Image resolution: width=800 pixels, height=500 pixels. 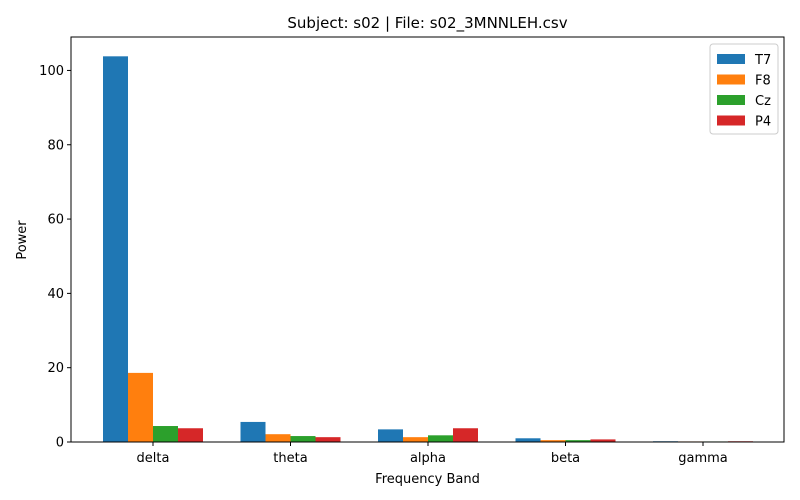 What do you see at coordinates (60, 443) in the screenshot?
I see `y-tick-label: 0` at bounding box center [60, 443].